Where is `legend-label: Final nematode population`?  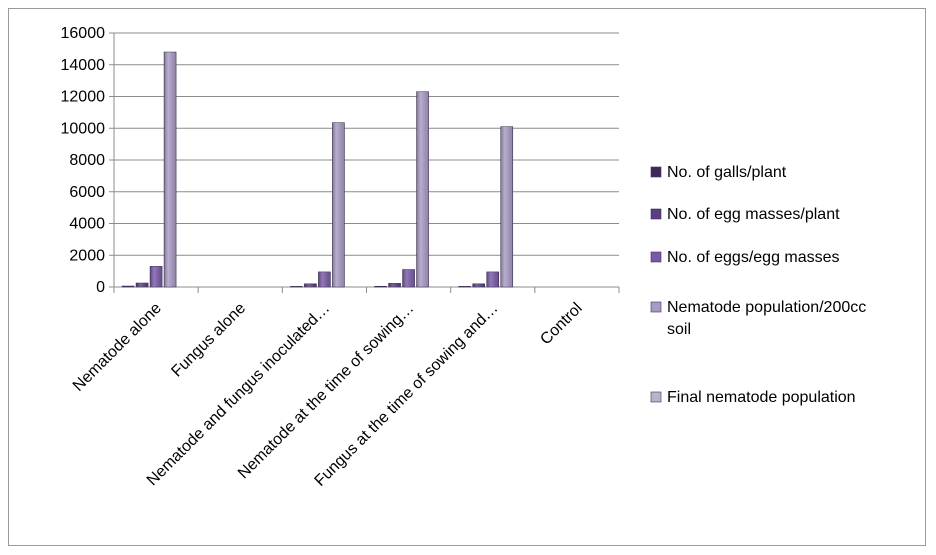 legend-label: Final nematode population is located at coordinates (761, 397).